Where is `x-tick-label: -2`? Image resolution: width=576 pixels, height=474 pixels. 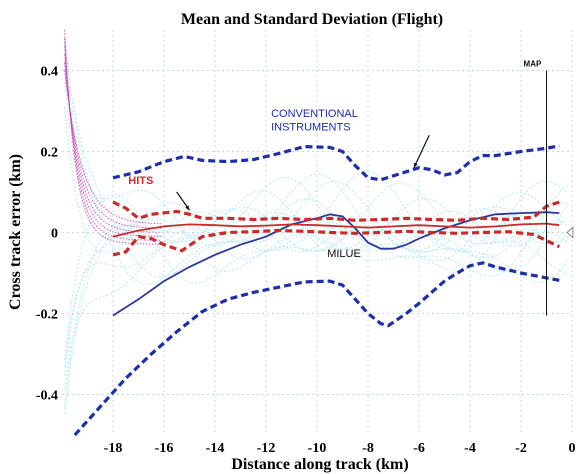 x-tick-label: -2 is located at coordinates (521, 448).